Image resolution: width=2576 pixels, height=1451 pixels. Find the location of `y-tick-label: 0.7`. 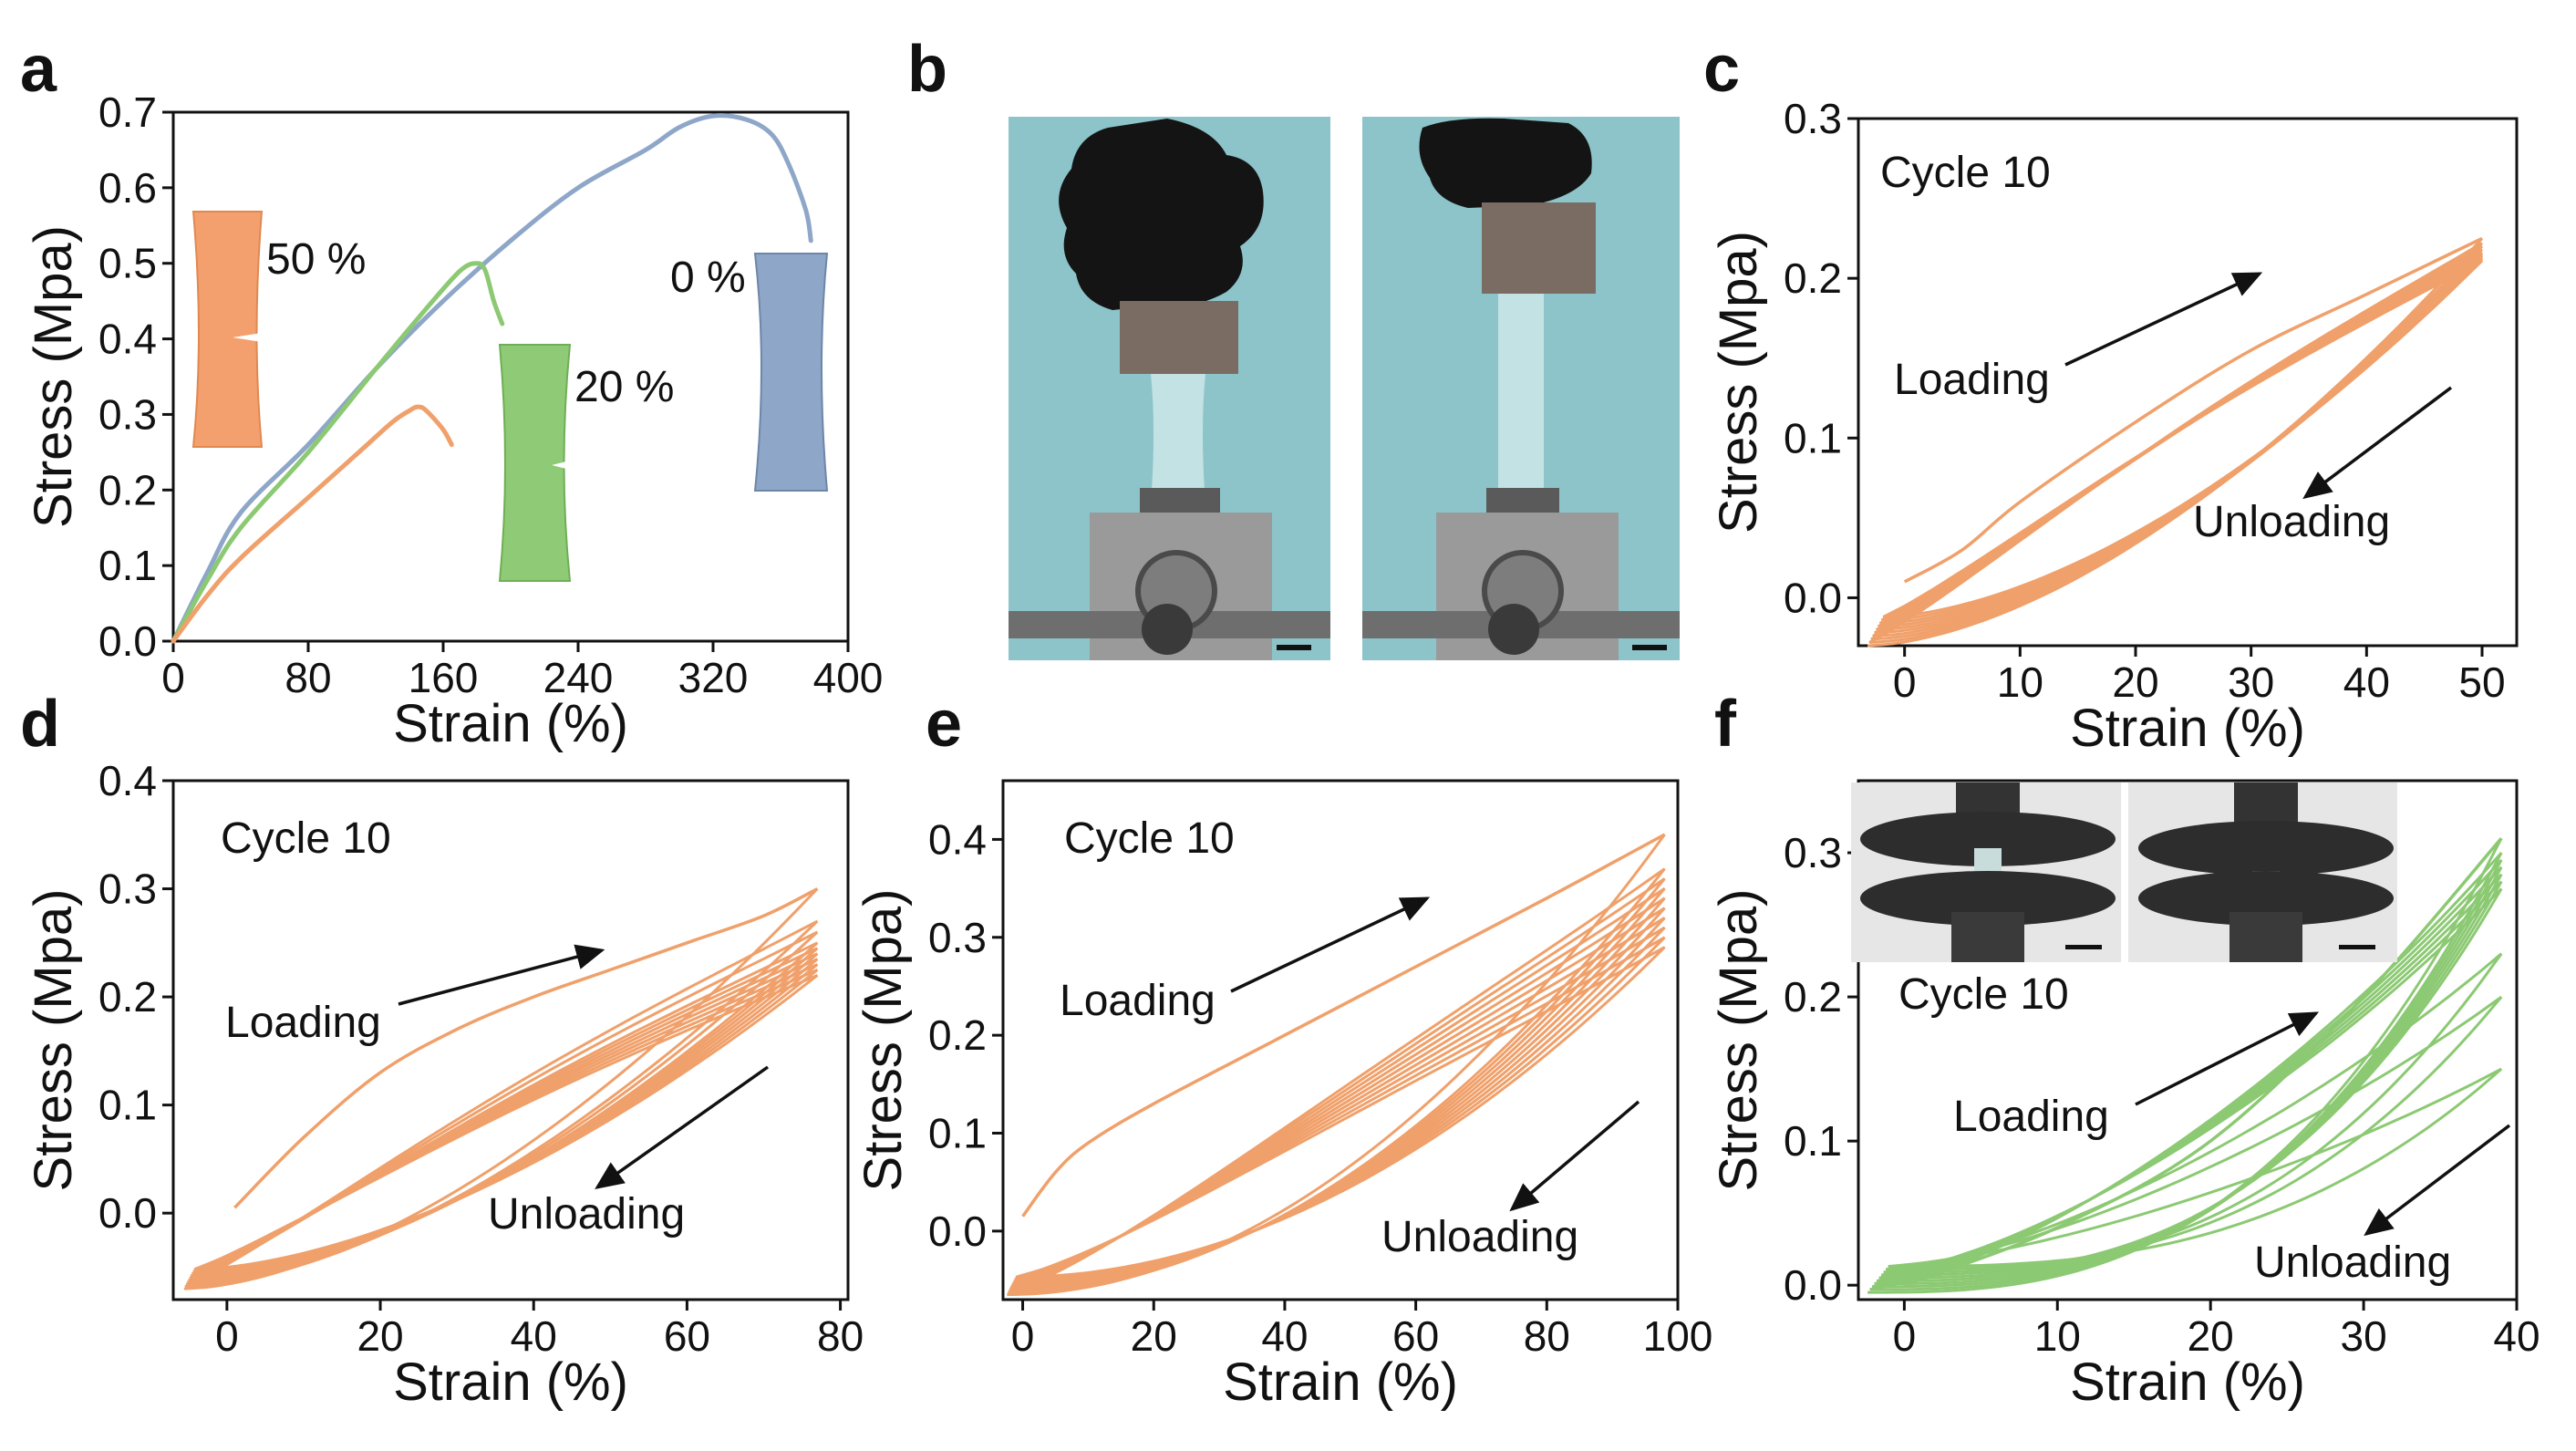

y-tick-label: 0.7 is located at coordinates (127, 112).